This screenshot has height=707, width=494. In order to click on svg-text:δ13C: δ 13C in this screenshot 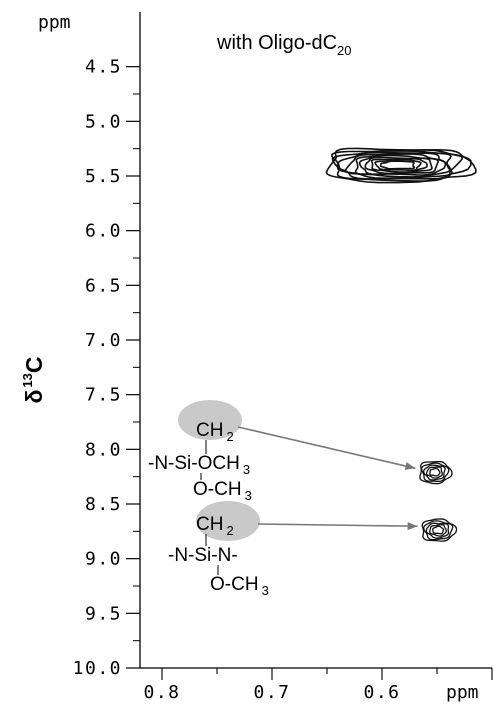, I will do `click(33, 379)`.